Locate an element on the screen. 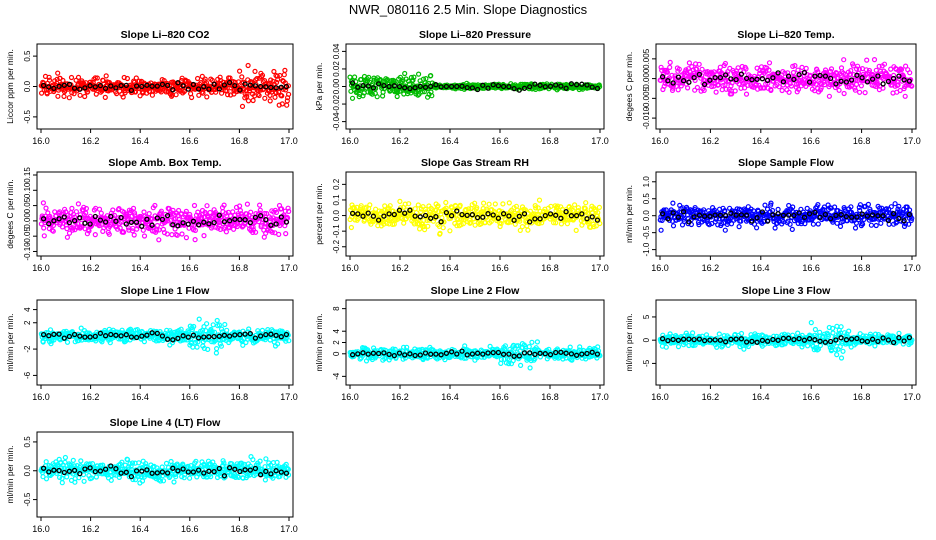  y-tick-label: 0 is located at coordinates (336, 353).